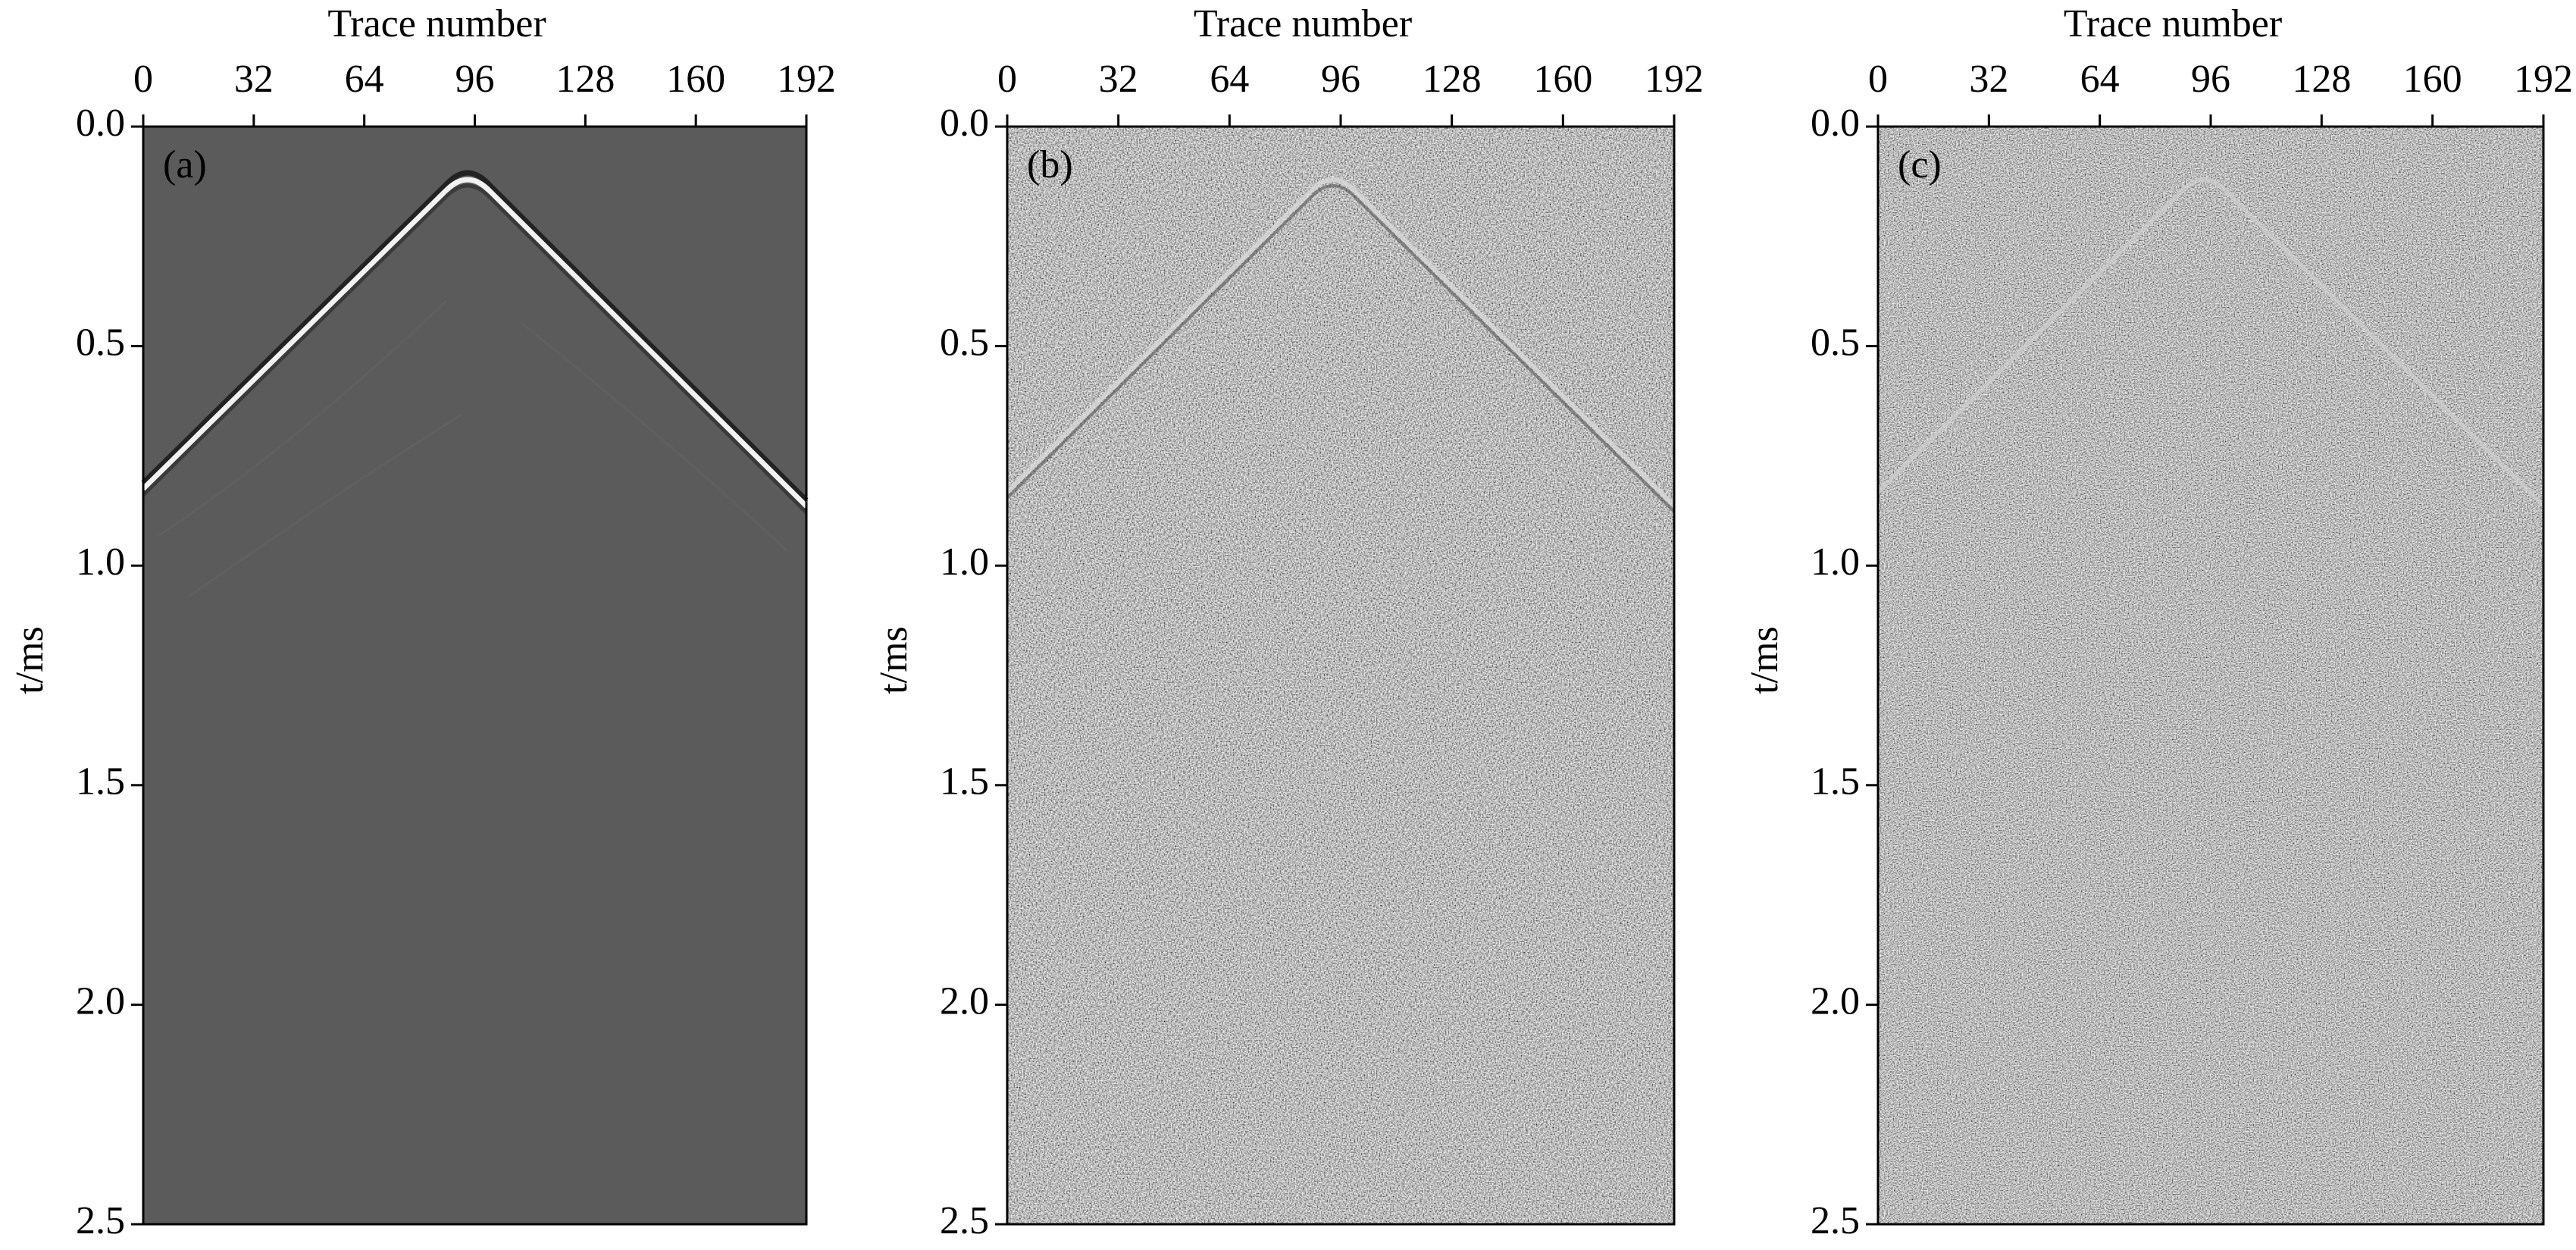 This screenshot has height=1250, width=2576. What do you see at coordinates (185, 164) in the screenshot?
I see `panel-label: (a)` at bounding box center [185, 164].